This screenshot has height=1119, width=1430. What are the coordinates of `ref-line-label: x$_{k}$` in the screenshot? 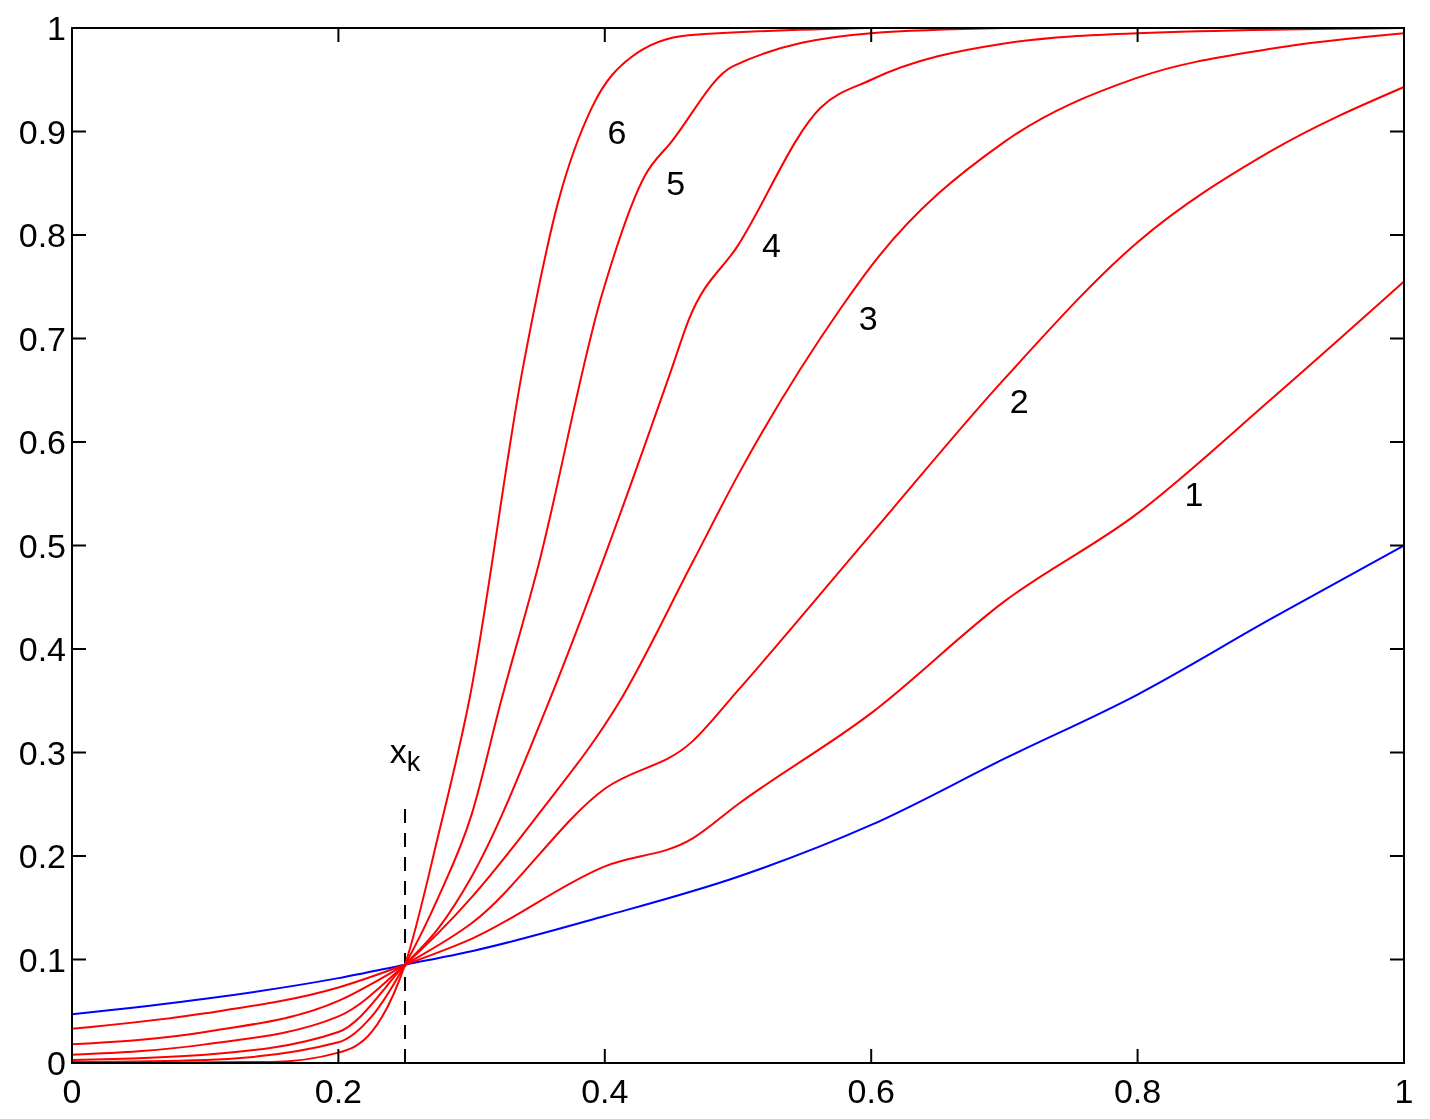 It's located at (405, 754).